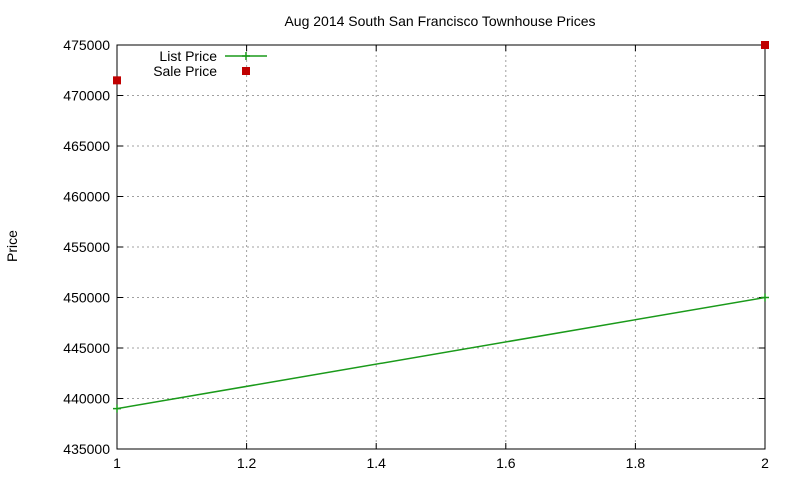 Image resolution: width=800 pixels, height=480 pixels. I want to click on legend-label: Sale Price, so click(185, 71).